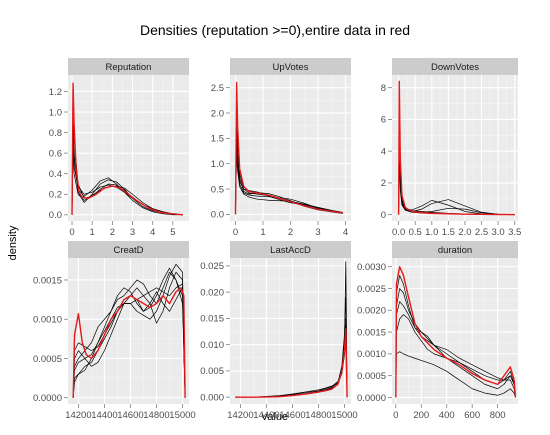 This screenshot has height=435, width=550. I want to click on facet-panel-reputation: Reputation 0.0 0.2 0.4 0.6 0.8 1.0 1.2 0 1 2 3 4 5, so click(119, 148).